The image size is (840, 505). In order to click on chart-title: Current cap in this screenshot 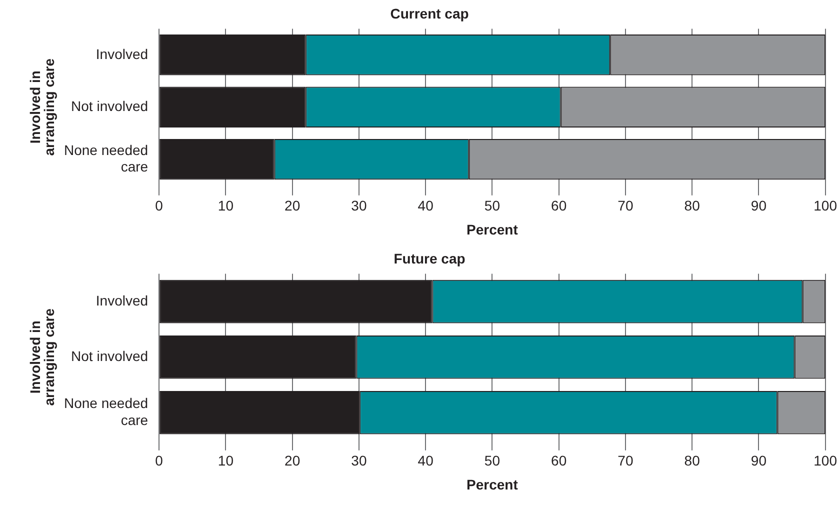, I will do `click(429, 13)`.